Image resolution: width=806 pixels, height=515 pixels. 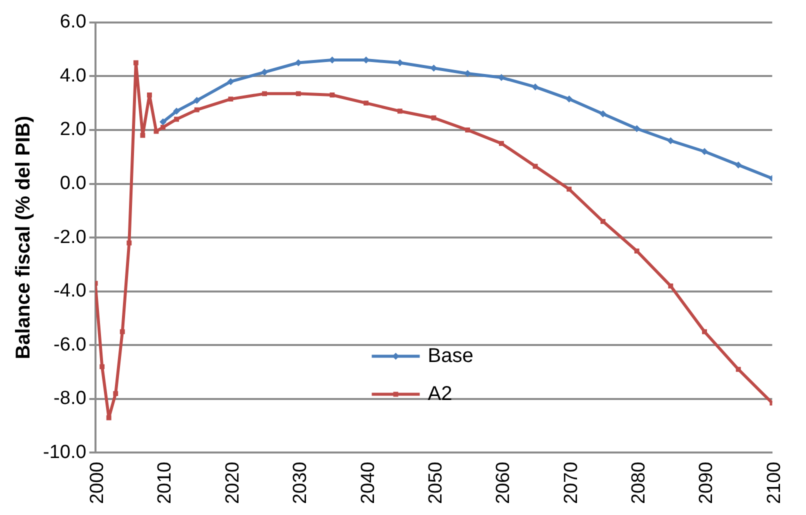 I want to click on x-tick-label: 2090, so click(x=707, y=483).